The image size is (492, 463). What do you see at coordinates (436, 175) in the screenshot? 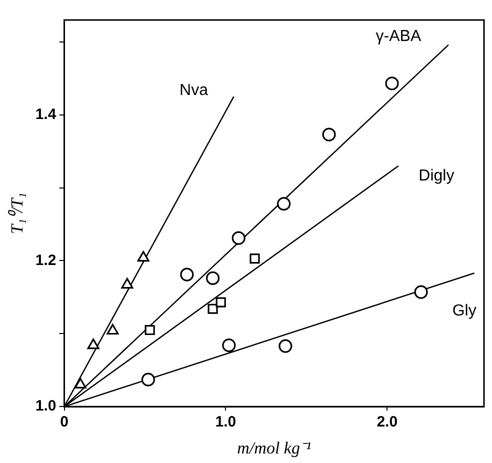
I see `series-label: Digly` at bounding box center [436, 175].